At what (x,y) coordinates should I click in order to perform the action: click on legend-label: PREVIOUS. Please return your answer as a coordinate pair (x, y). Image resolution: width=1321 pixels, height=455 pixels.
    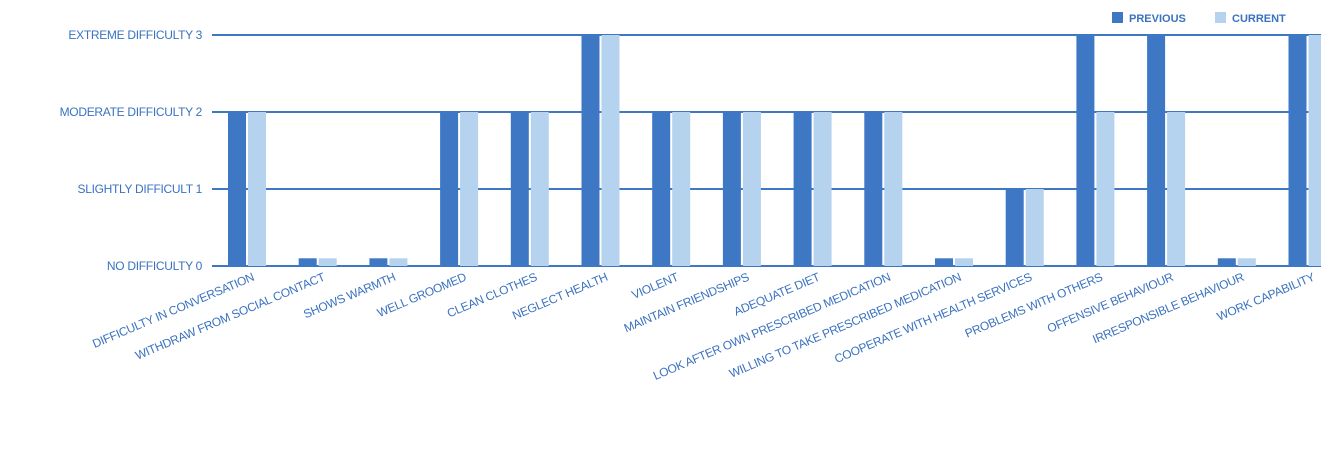
    Looking at the image, I should click on (1157, 19).